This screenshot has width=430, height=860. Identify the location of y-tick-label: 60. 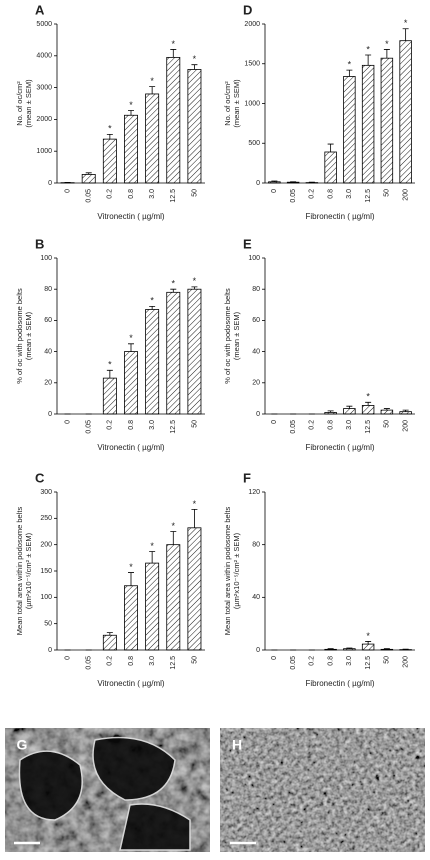
(48, 320).